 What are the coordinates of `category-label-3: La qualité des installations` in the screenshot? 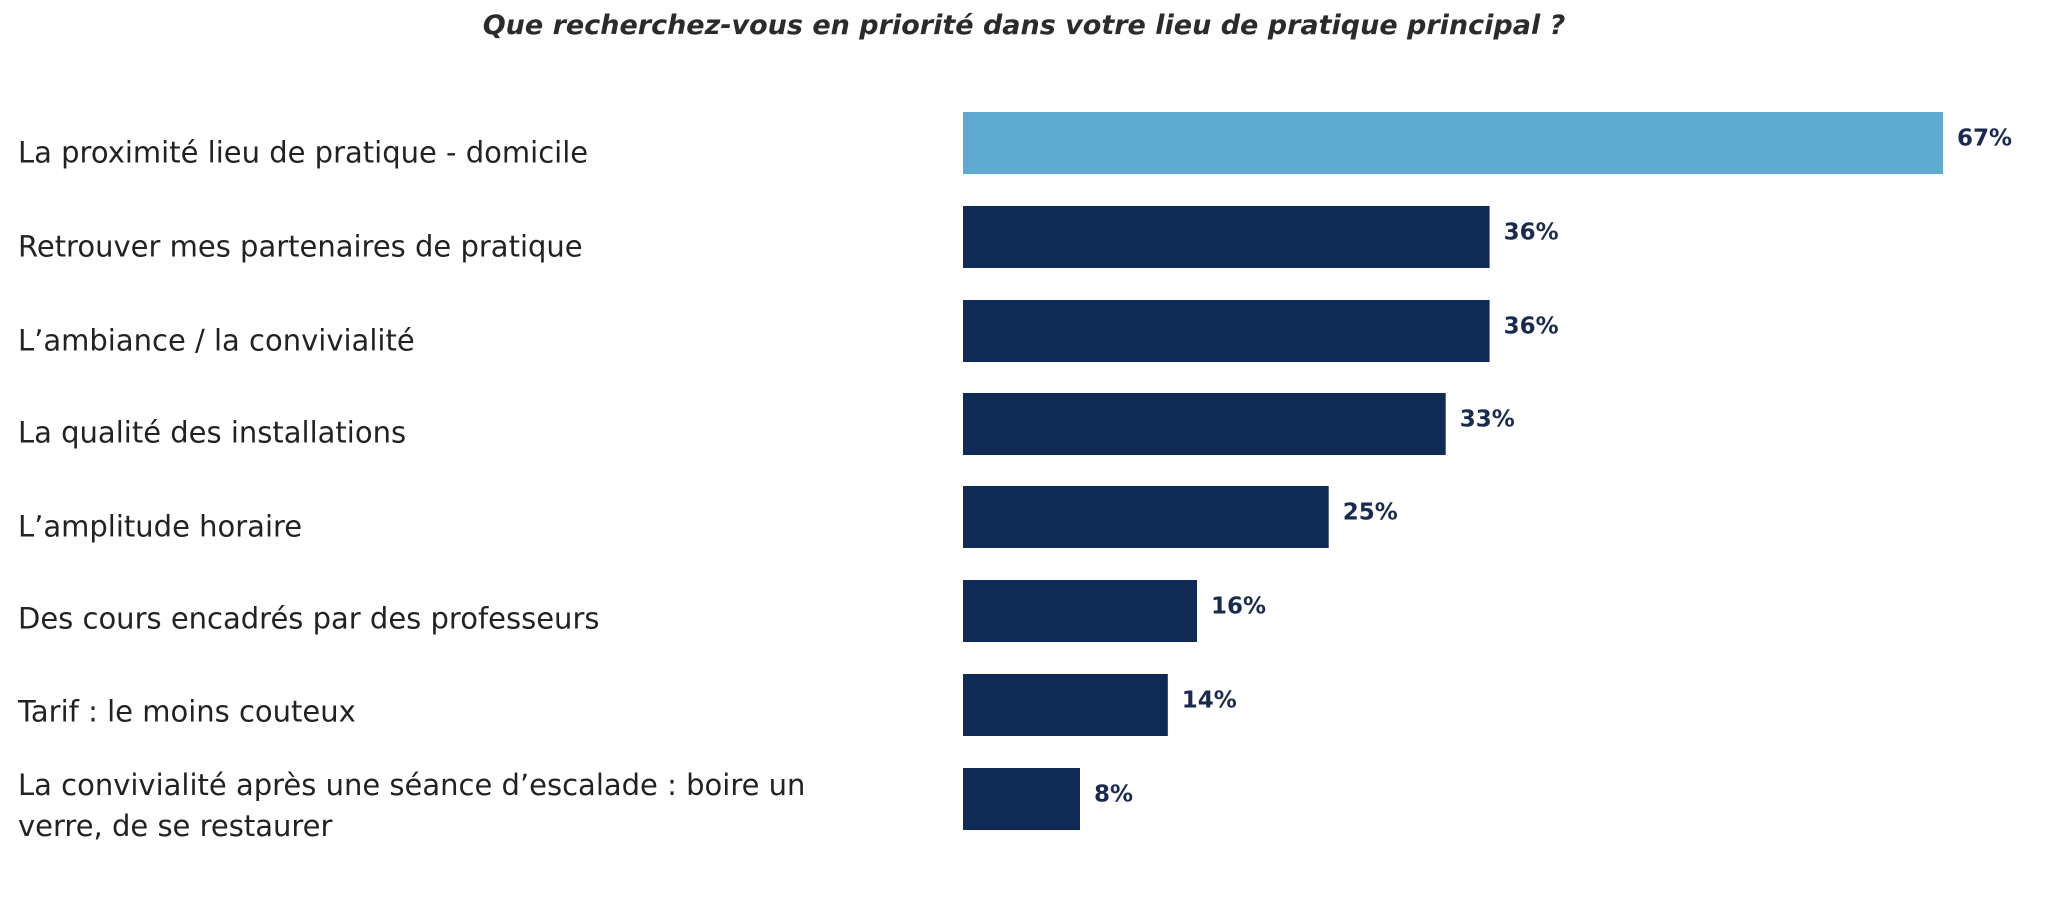 It's located at (212, 432).